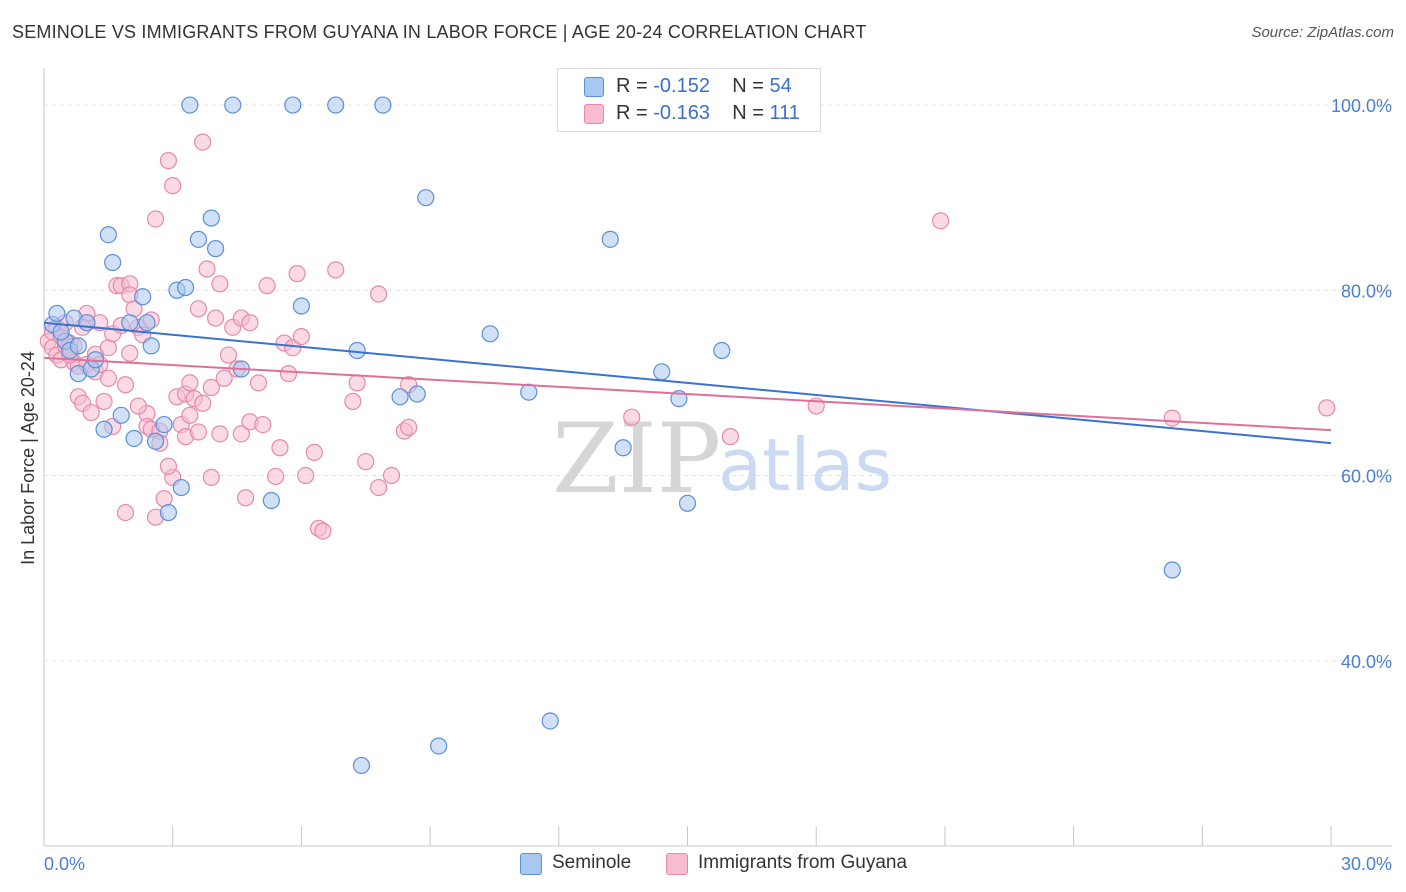 Image resolution: width=1406 pixels, height=892 pixels. I want to click on watermark: ZIP atlas, so click(722, 459).